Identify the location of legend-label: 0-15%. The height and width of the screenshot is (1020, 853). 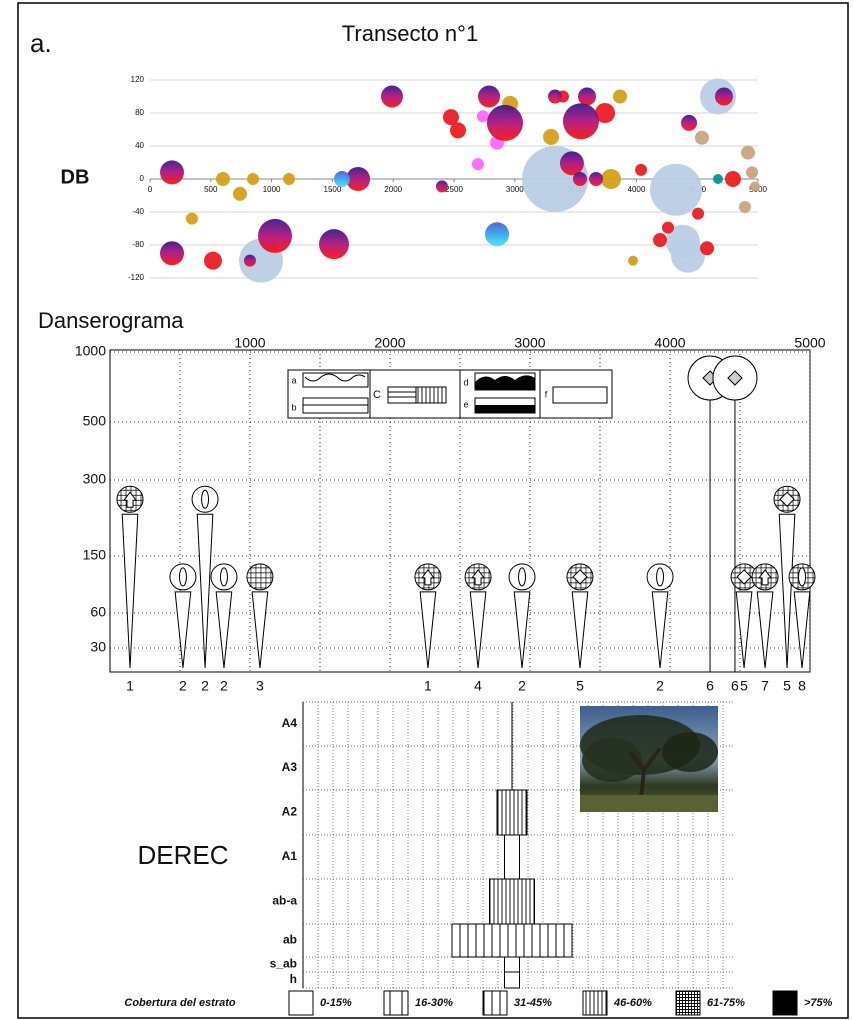
(336, 1003).